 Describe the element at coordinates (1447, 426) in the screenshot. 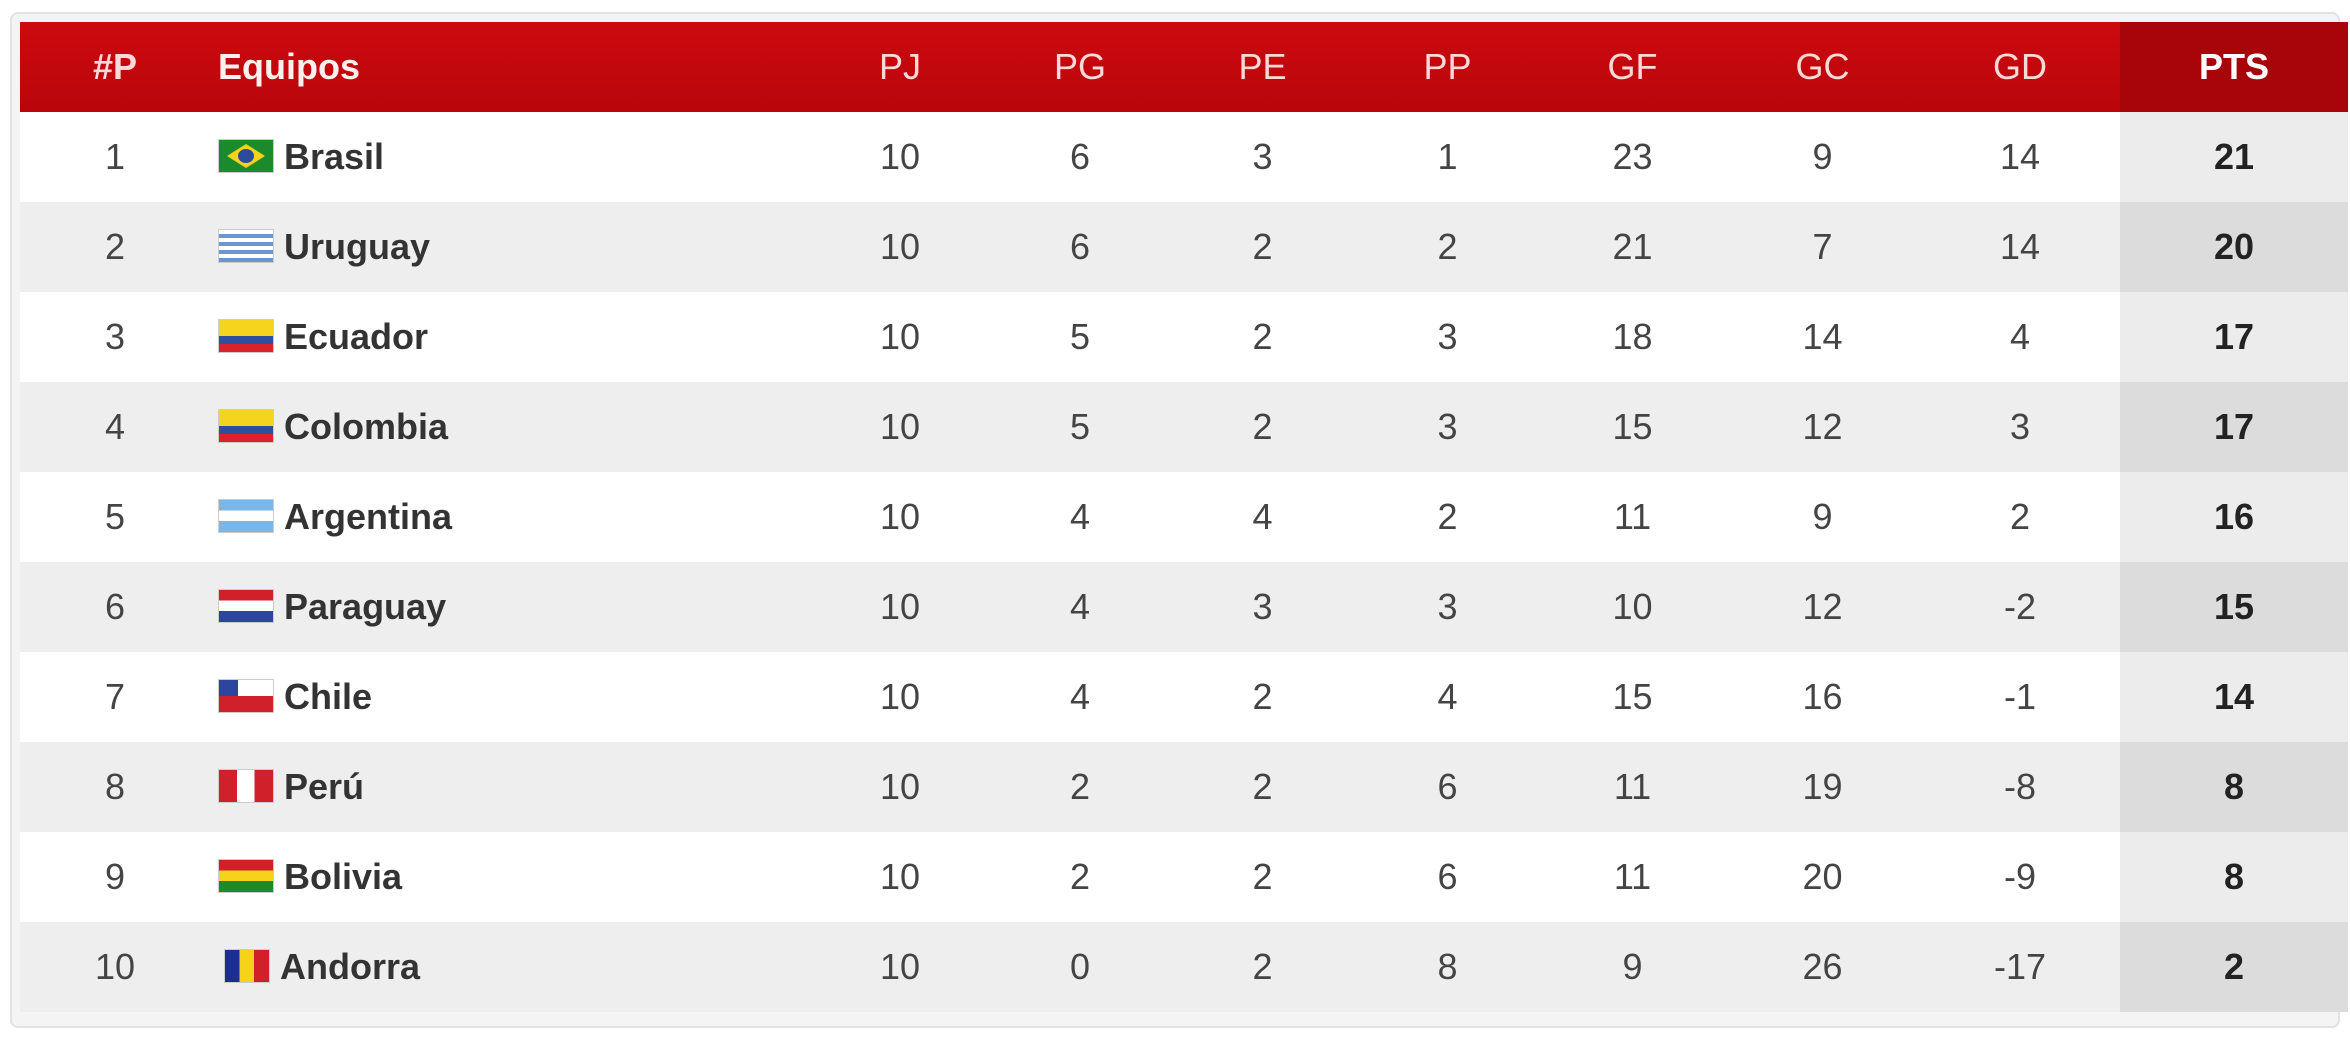

I see `pp-cell: 3` at that location.